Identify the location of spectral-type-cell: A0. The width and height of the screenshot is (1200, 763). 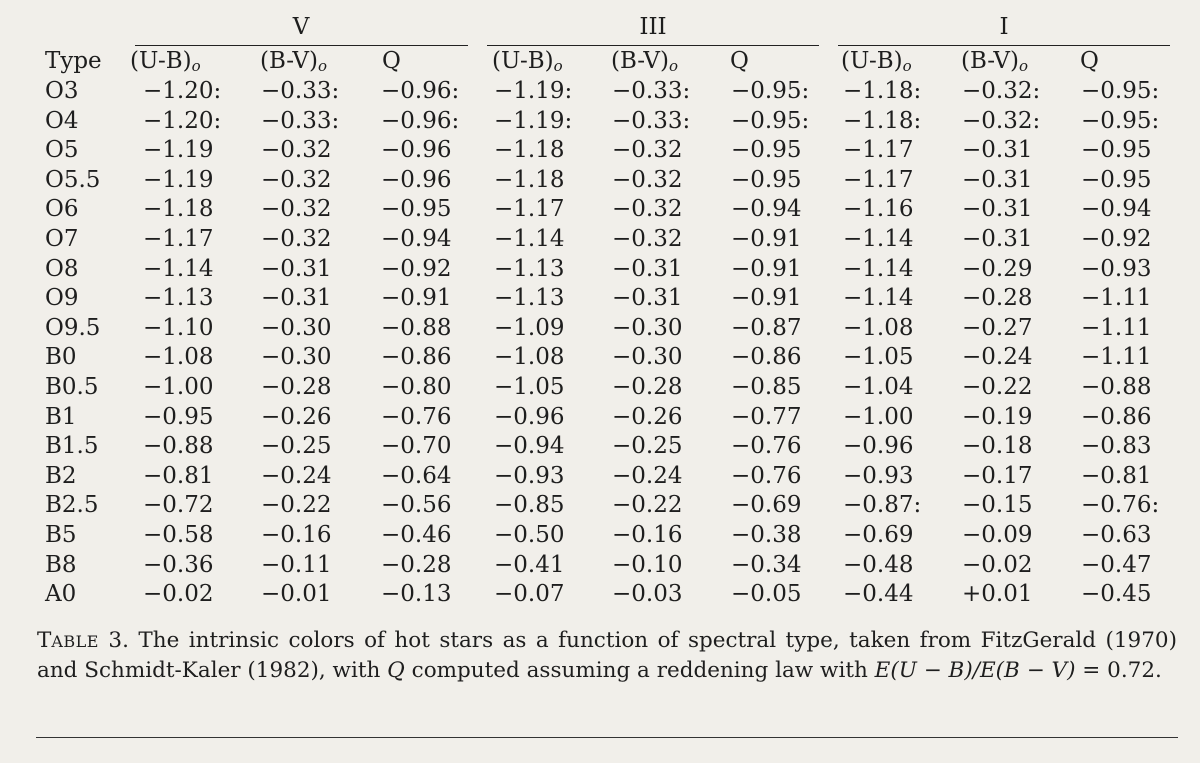
(61, 594).